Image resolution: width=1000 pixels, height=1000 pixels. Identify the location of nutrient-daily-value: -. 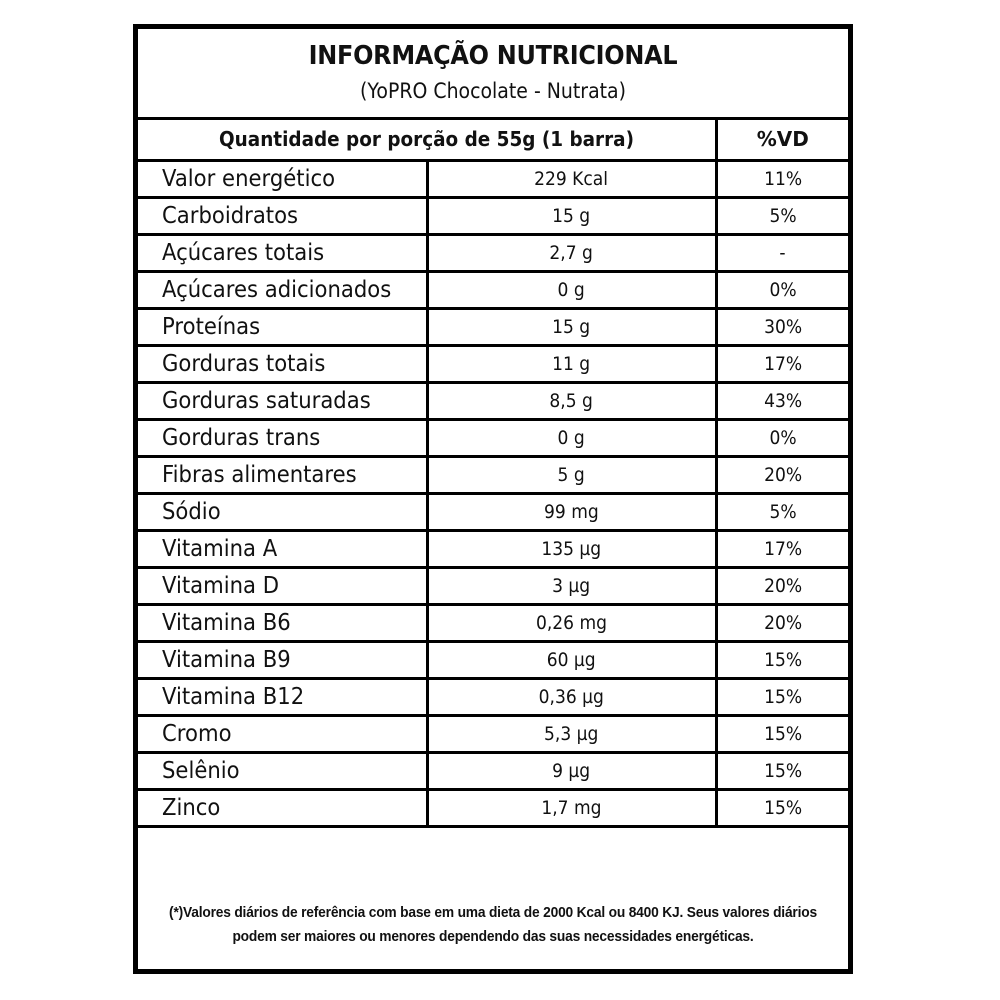
(781, 253).